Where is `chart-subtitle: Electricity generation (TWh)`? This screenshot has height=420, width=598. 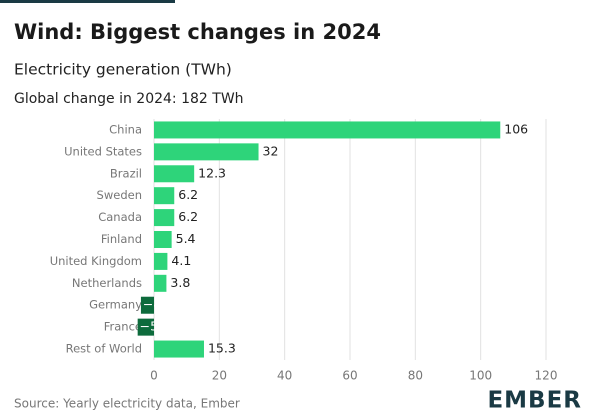 chart-subtitle: Electricity generation (TWh) is located at coordinates (123, 70).